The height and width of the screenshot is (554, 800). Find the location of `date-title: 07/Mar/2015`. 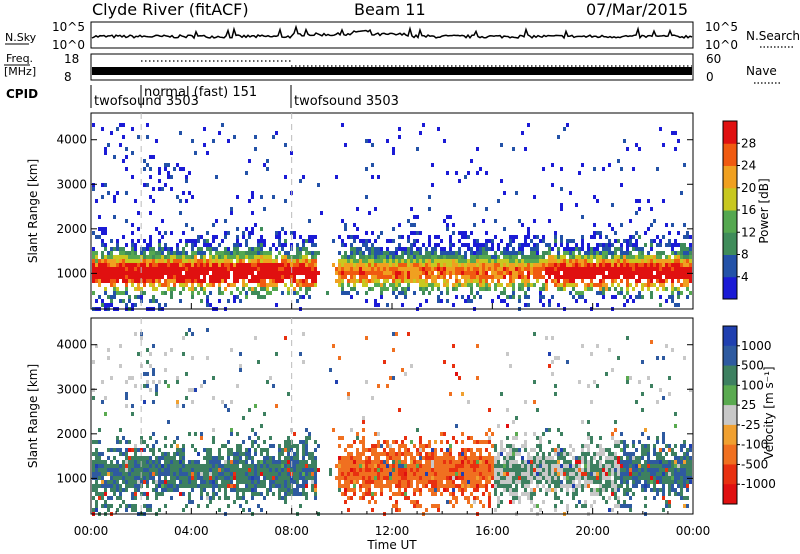

date-title: 07/Mar/2015 is located at coordinates (637, 9).